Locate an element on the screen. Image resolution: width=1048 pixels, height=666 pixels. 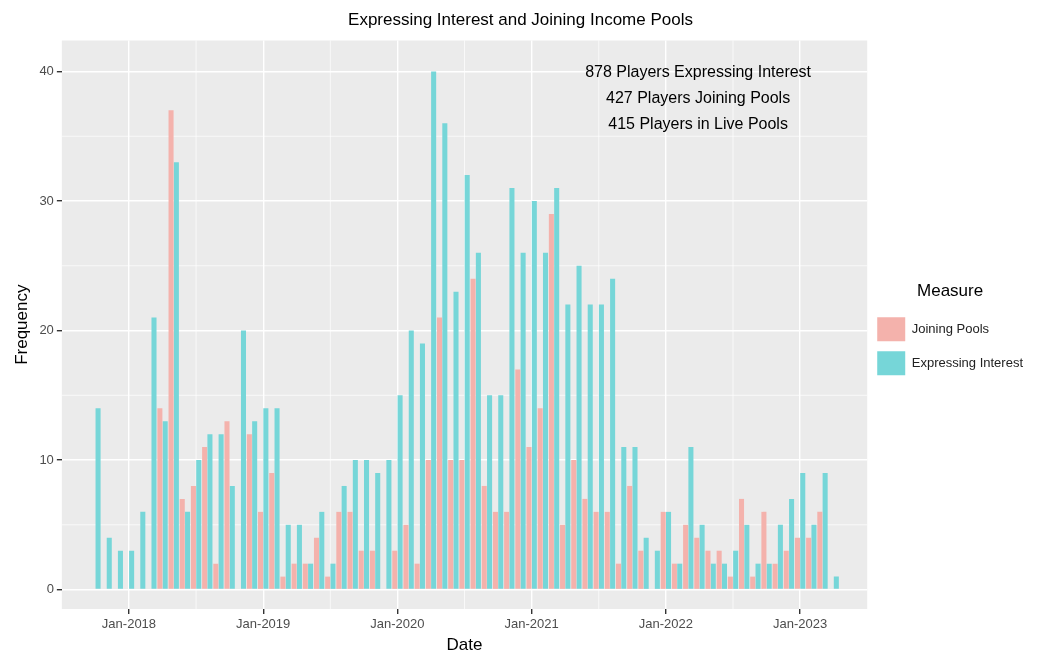
annotation: 427 Players Joining Pools is located at coordinates (698, 97).